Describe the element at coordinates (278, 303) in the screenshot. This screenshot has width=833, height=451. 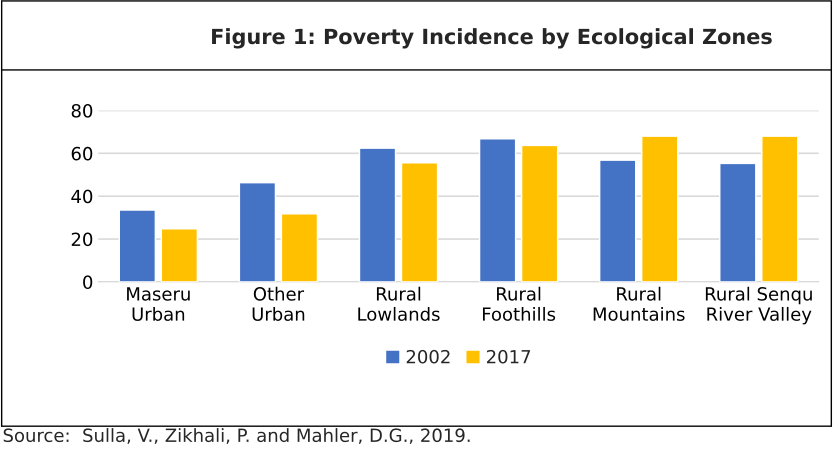
I see `x-tick-label: Other Urban` at that location.